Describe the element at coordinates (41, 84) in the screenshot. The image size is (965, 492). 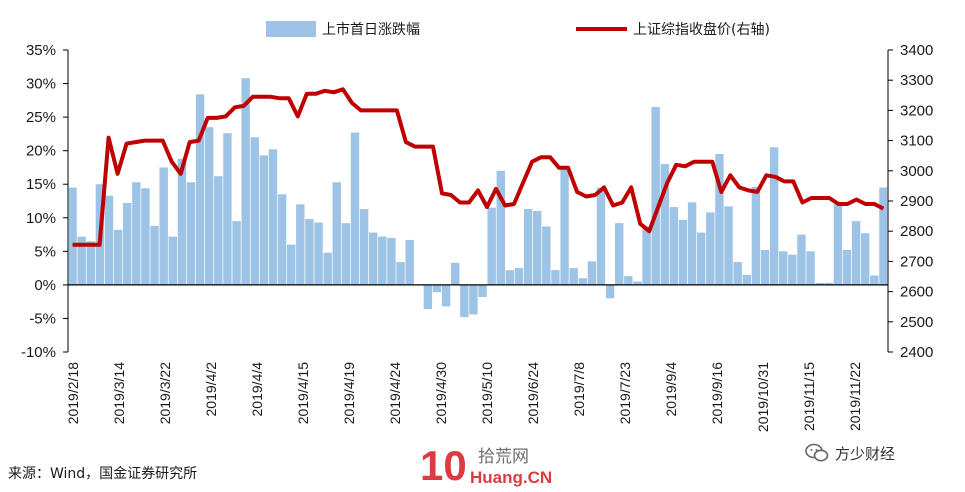
I see `left-tick-label: 30%` at that location.